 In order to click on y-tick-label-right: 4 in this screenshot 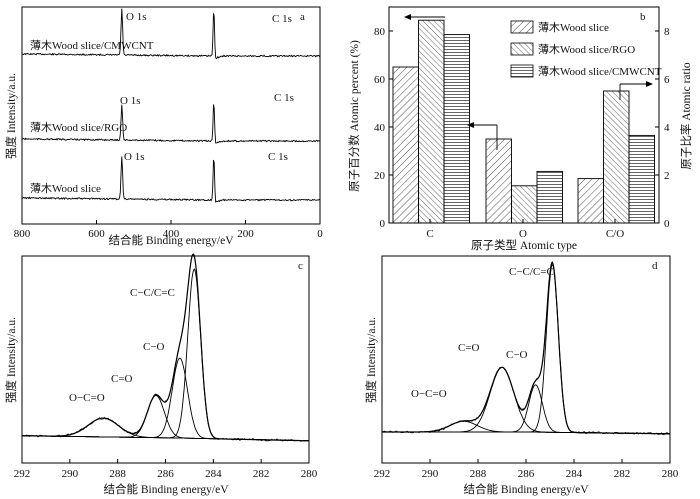, I will do `click(667, 128)`.